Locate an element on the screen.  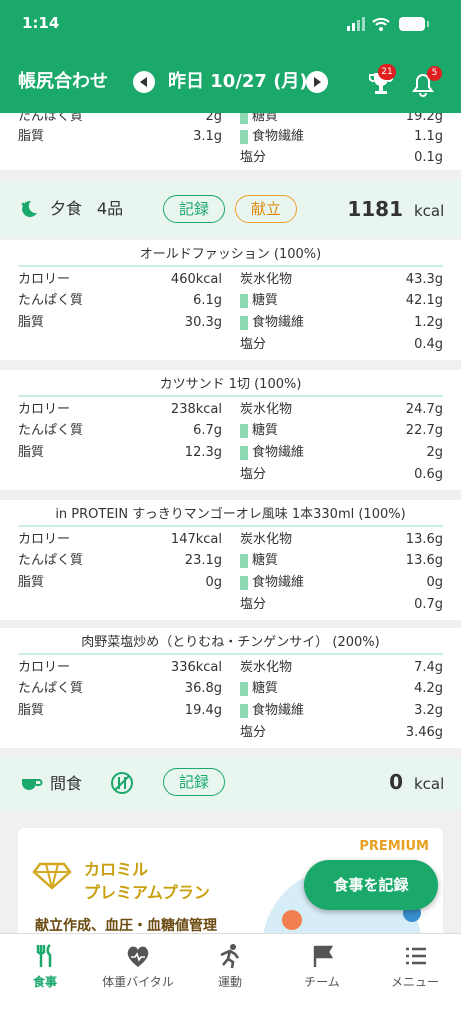
moon-icon is located at coordinates (28, 209).